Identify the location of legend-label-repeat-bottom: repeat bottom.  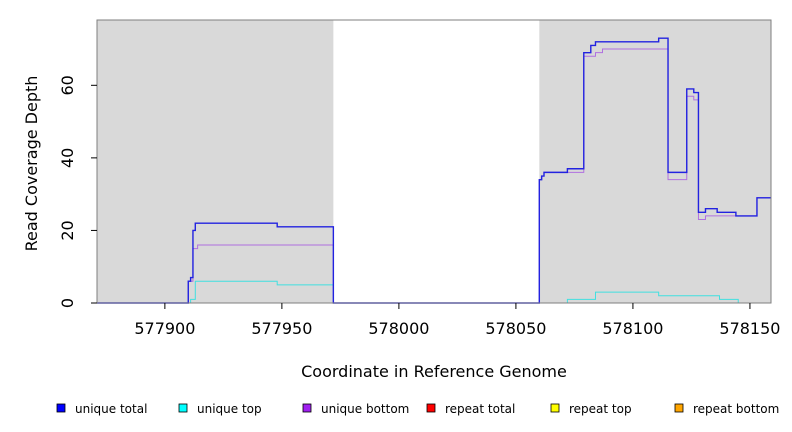
(736, 409).